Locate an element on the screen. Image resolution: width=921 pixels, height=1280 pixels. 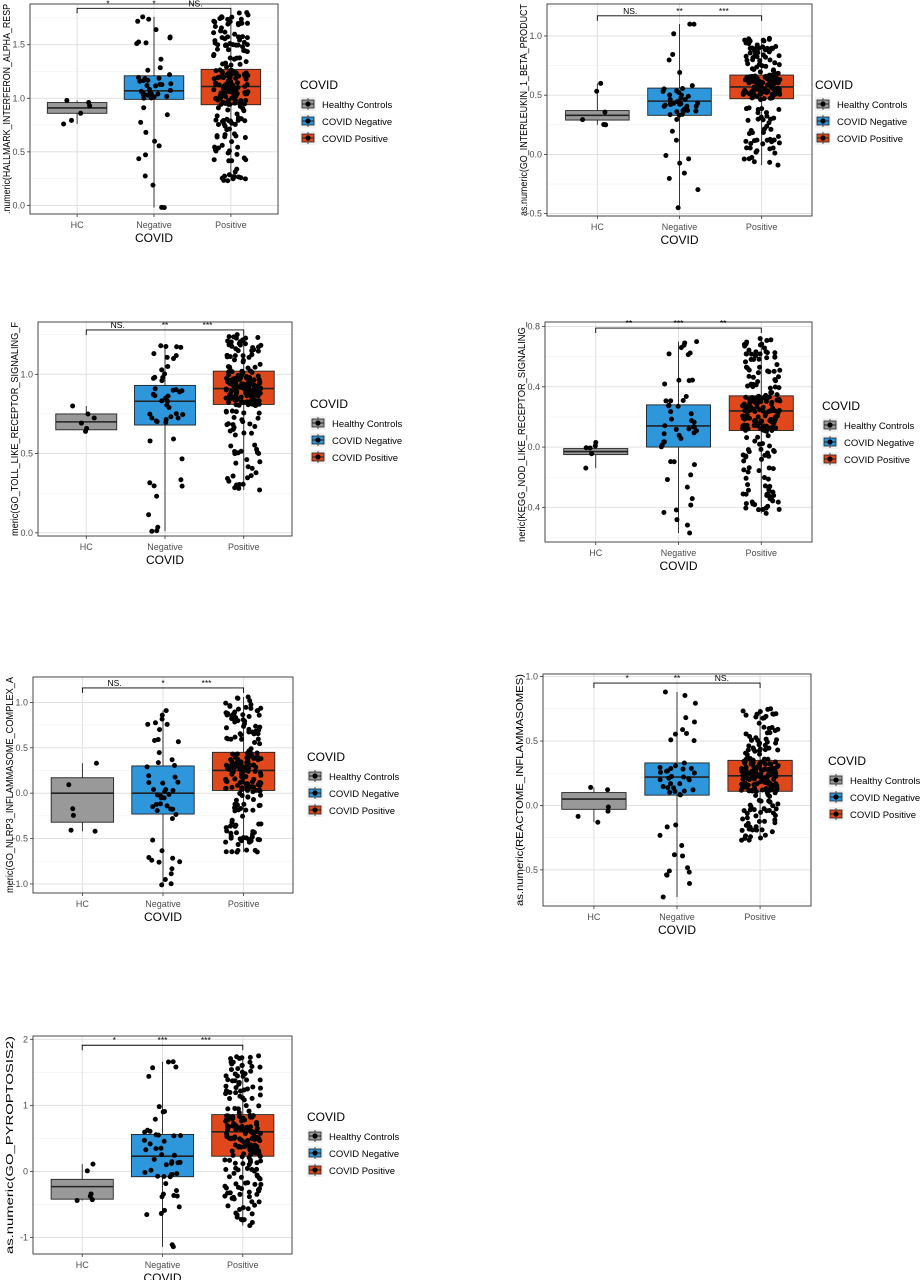
significance-label: * is located at coordinates (627, 678).